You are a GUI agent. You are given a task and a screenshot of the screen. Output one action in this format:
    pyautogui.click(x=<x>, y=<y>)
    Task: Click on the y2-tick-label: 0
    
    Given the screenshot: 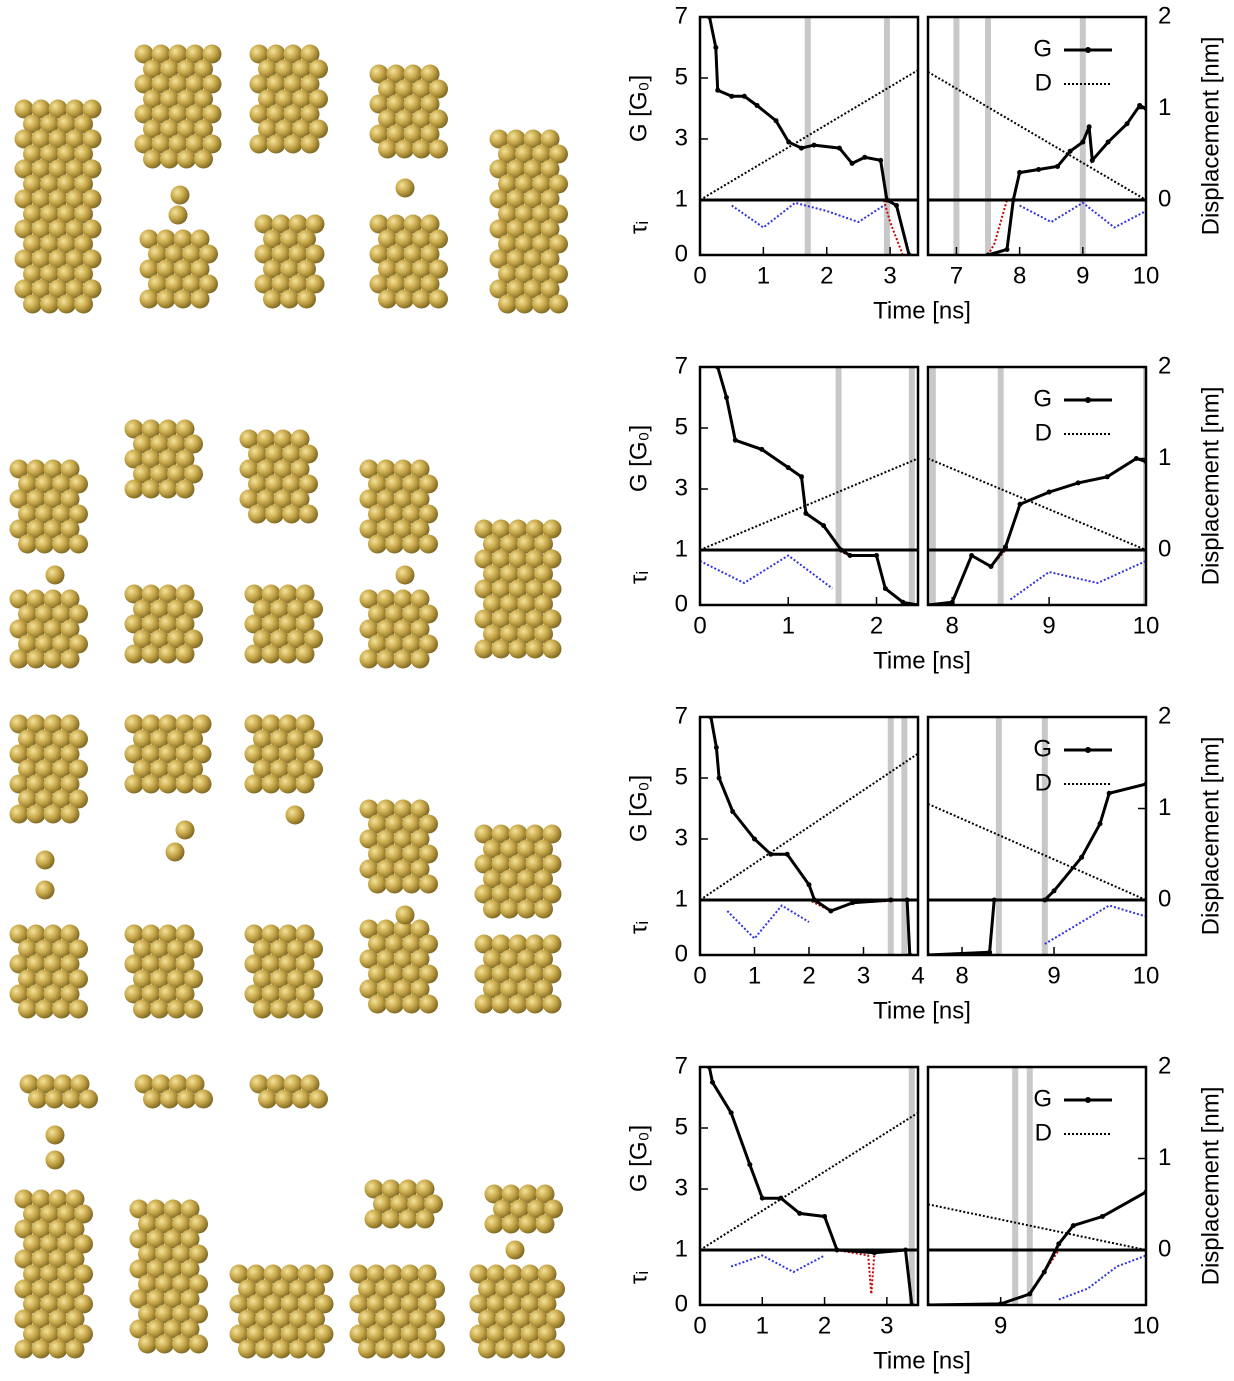 What is the action you would take?
    pyautogui.click(x=1164, y=898)
    